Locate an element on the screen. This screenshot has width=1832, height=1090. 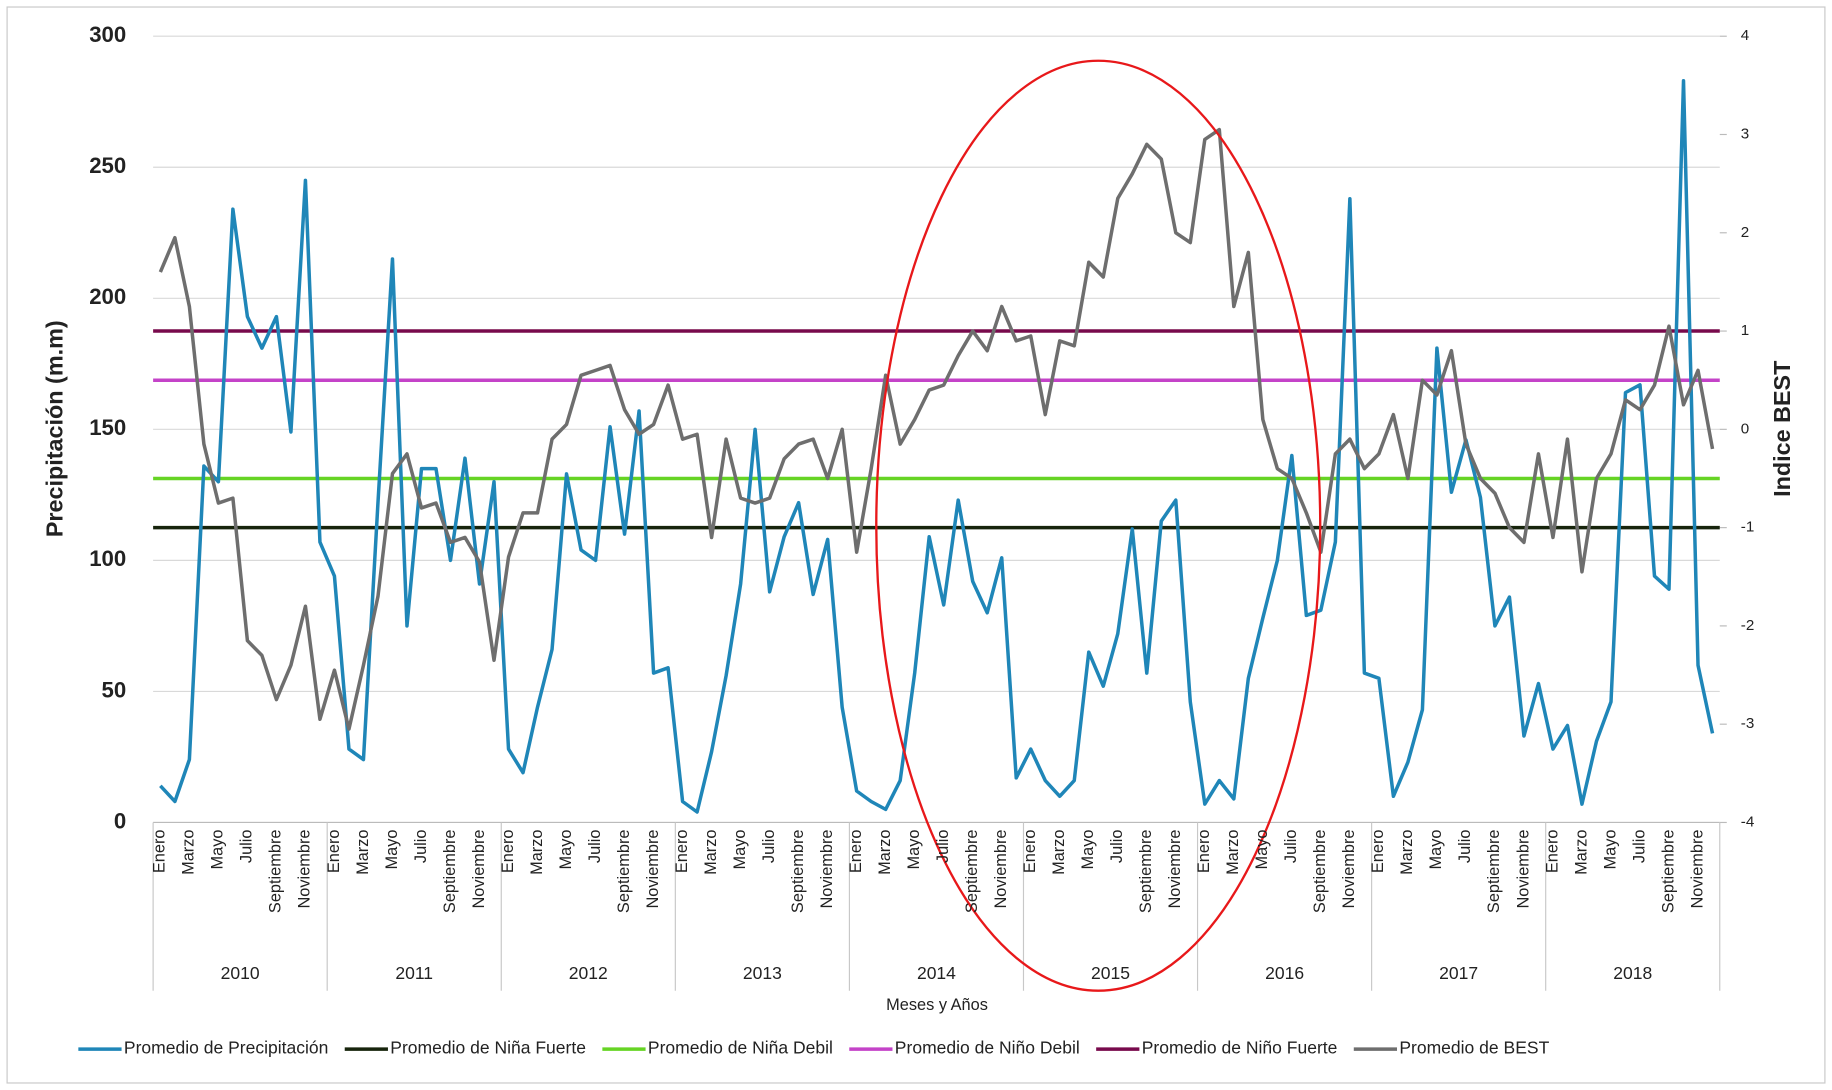
group-label: 2013 is located at coordinates (762, 973).